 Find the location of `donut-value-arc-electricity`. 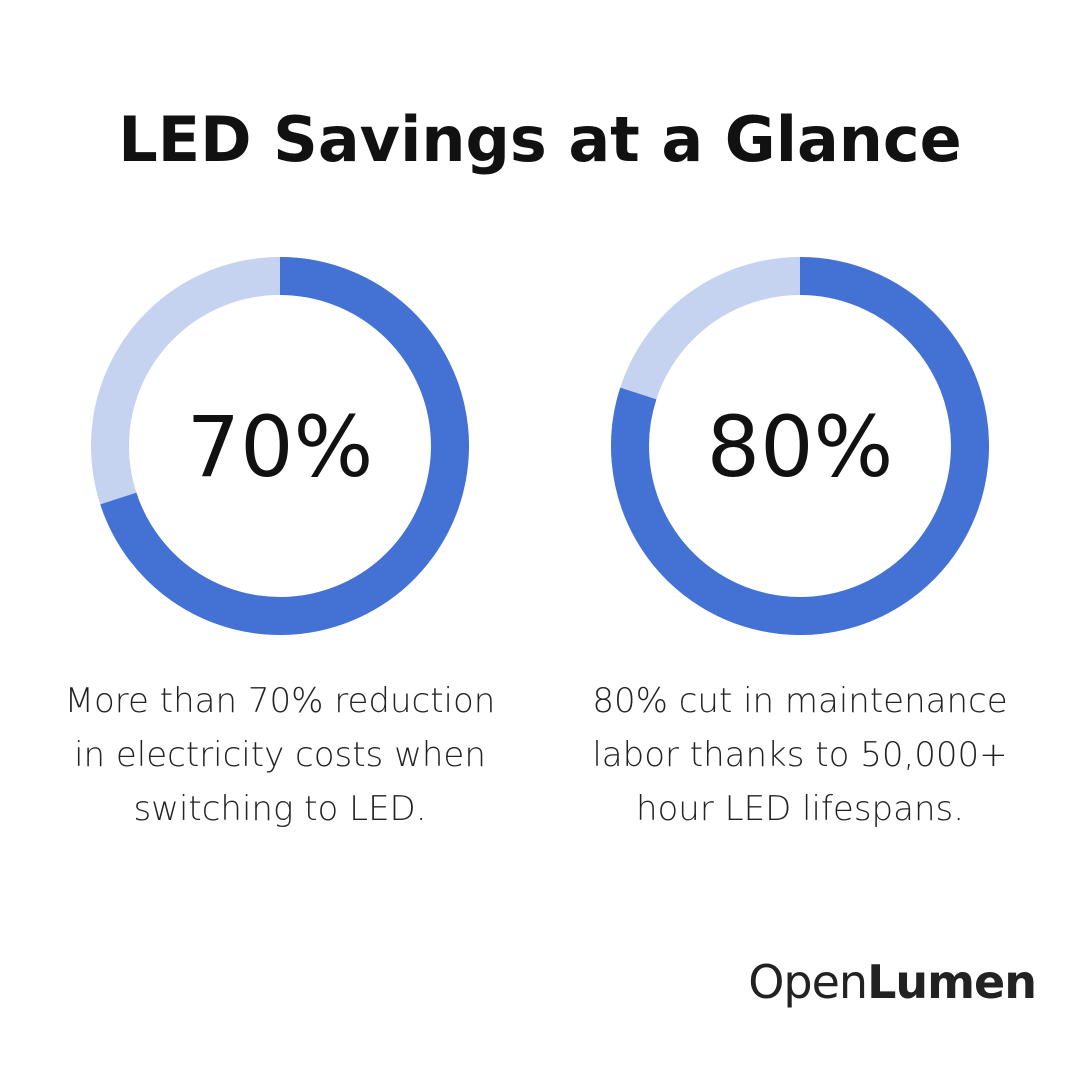

donut-value-arc-electricity is located at coordinates (284, 446).